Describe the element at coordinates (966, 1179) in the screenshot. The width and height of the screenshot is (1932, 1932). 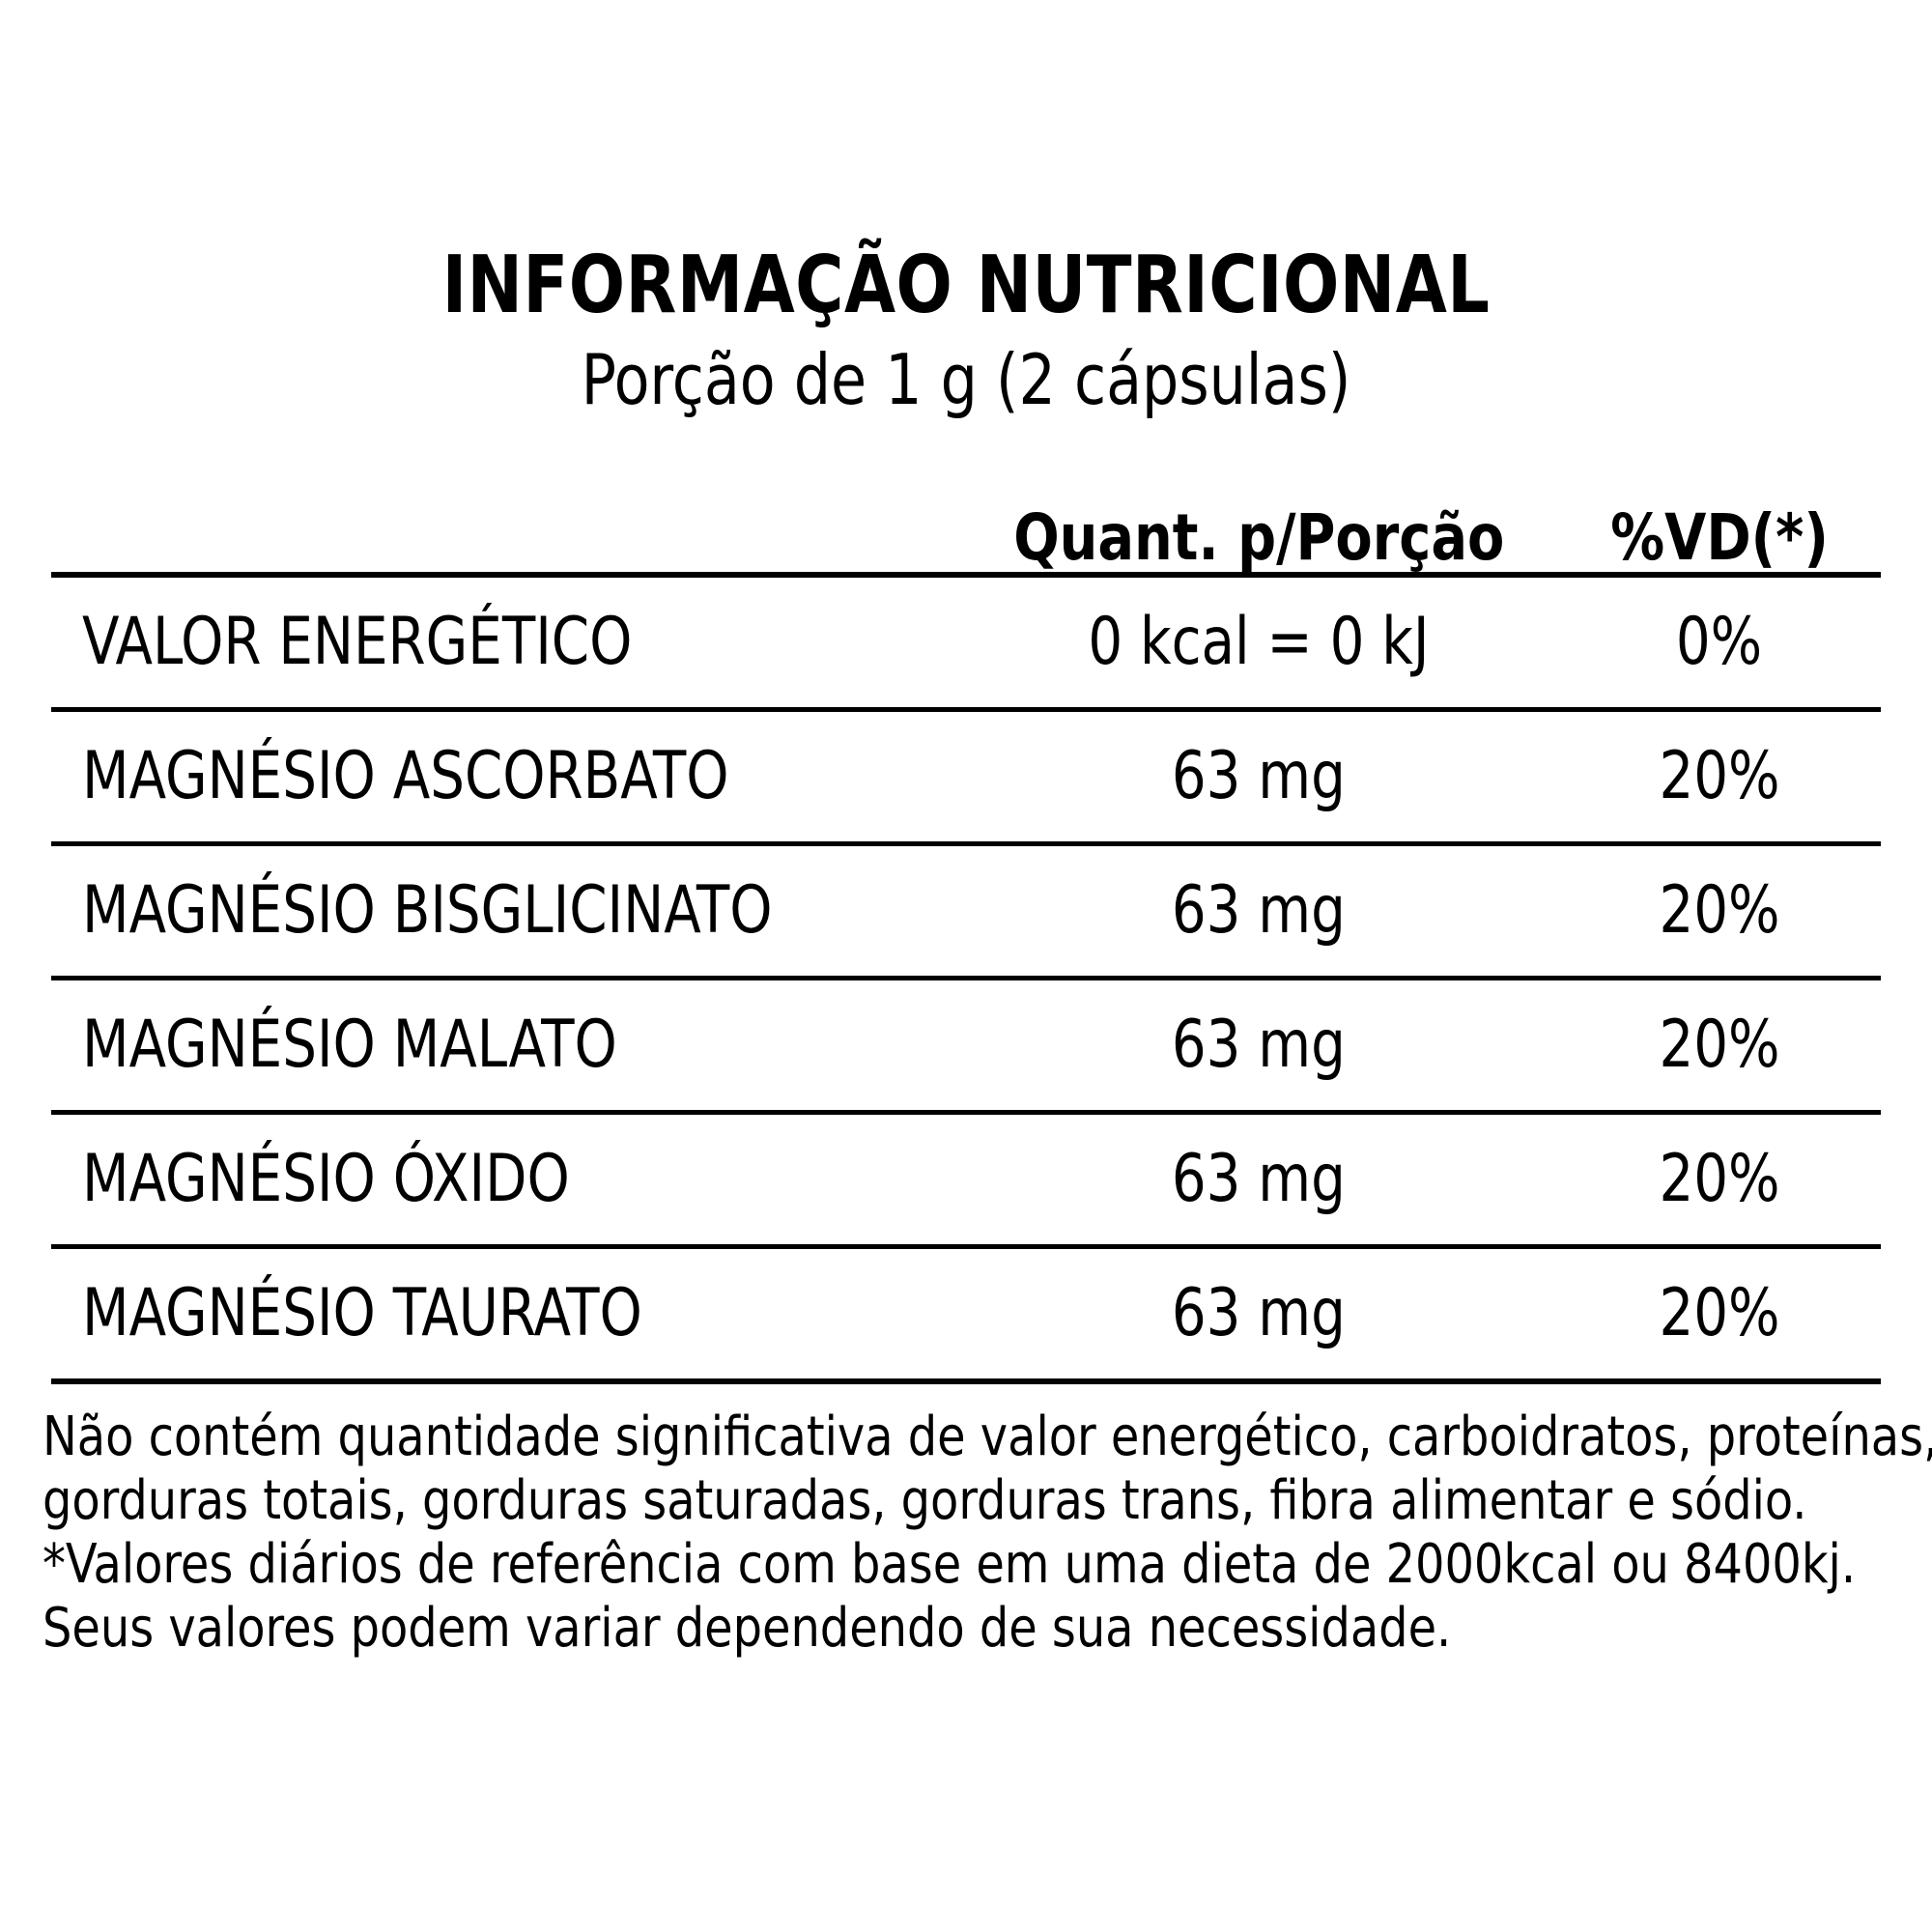
I see `table-row: MAGNÉSIO ÓXIDO 63 mg 20%` at that location.